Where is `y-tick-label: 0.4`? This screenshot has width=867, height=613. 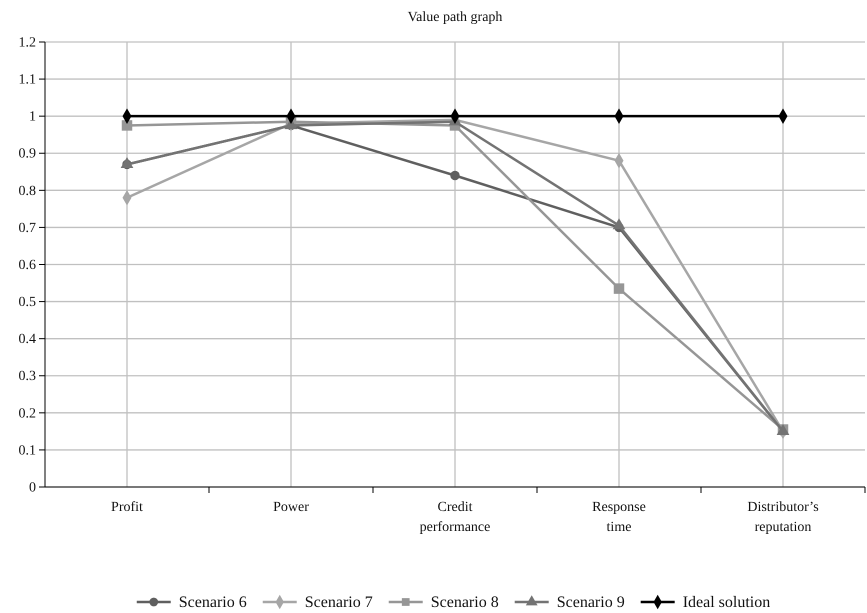
y-tick-label: 0.4 is located at coordinates (27, 340).